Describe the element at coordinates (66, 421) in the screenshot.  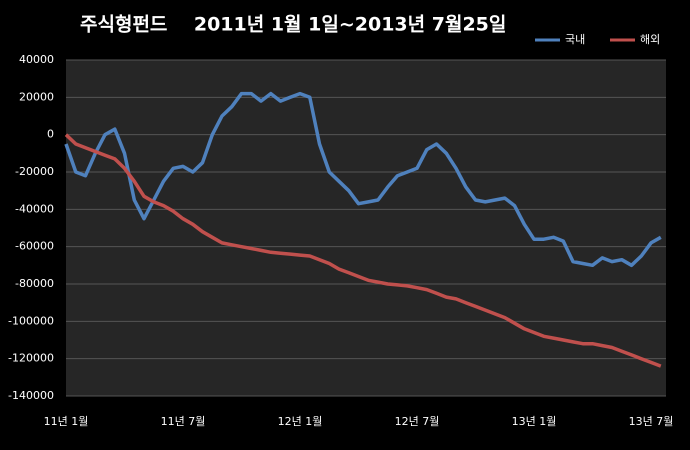
I see `x-tick-label: 11년 1월` at that location.